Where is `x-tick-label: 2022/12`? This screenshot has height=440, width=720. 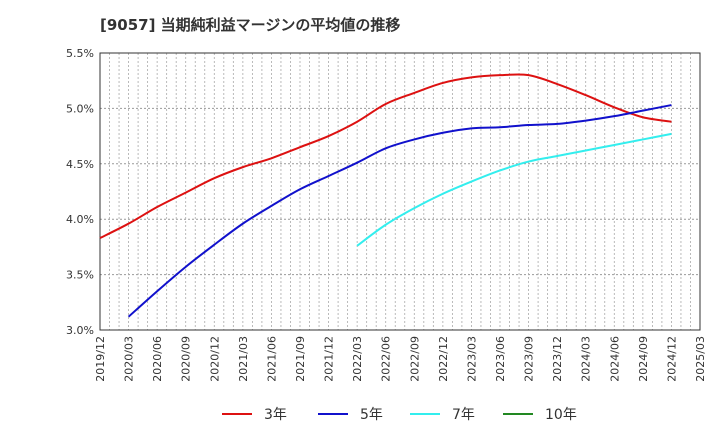
x-tick-label: 2022/12 is located at coordinates (443, 359).